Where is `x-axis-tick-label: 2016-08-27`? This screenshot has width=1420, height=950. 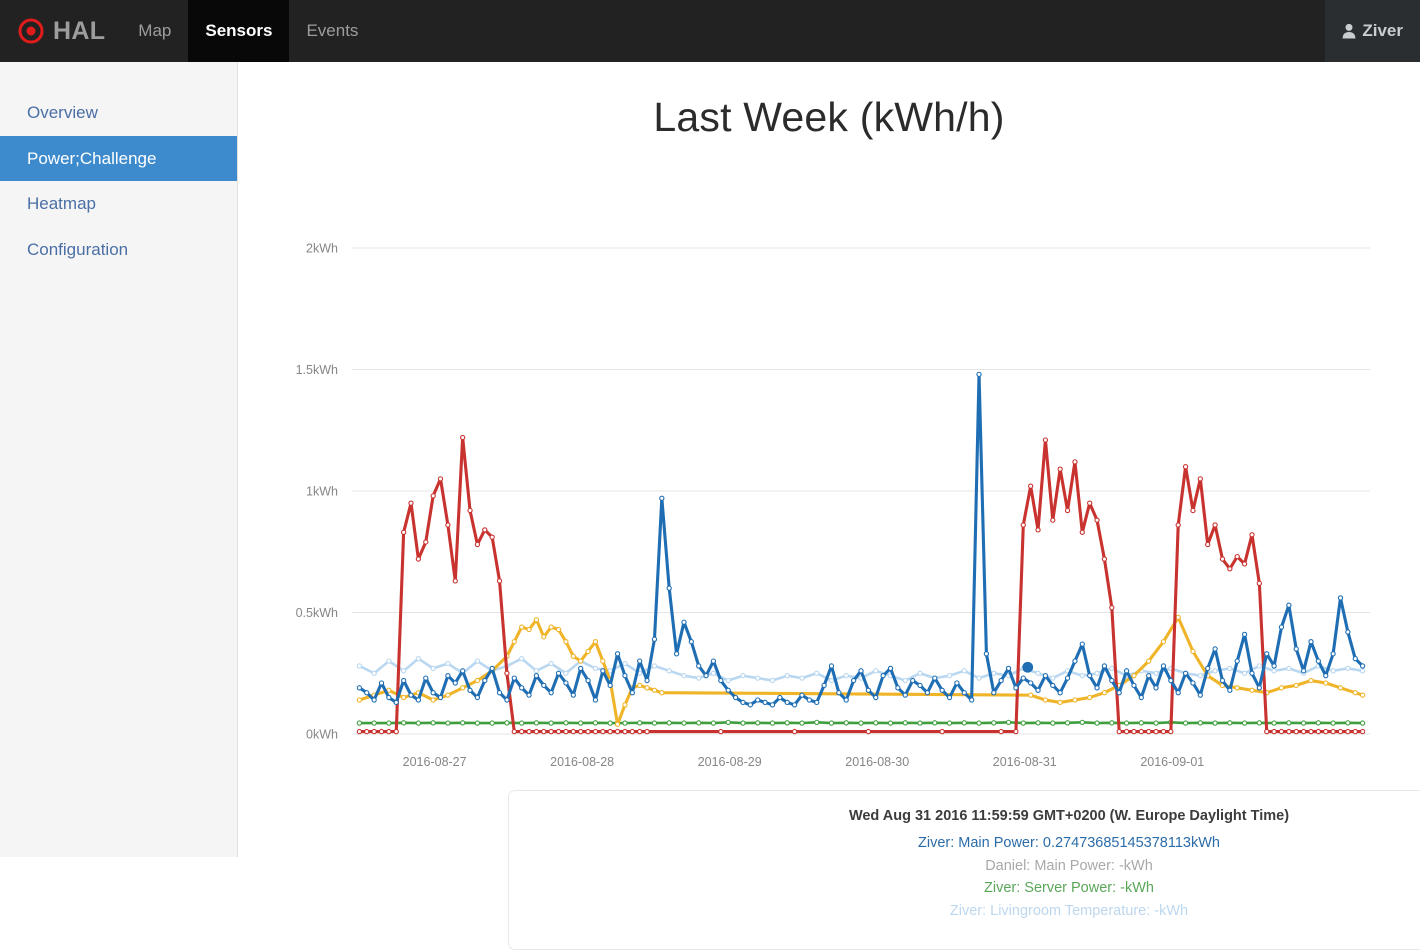 x-axis-tick-label: 2016-08-27 is located at coordinates (435, 762).